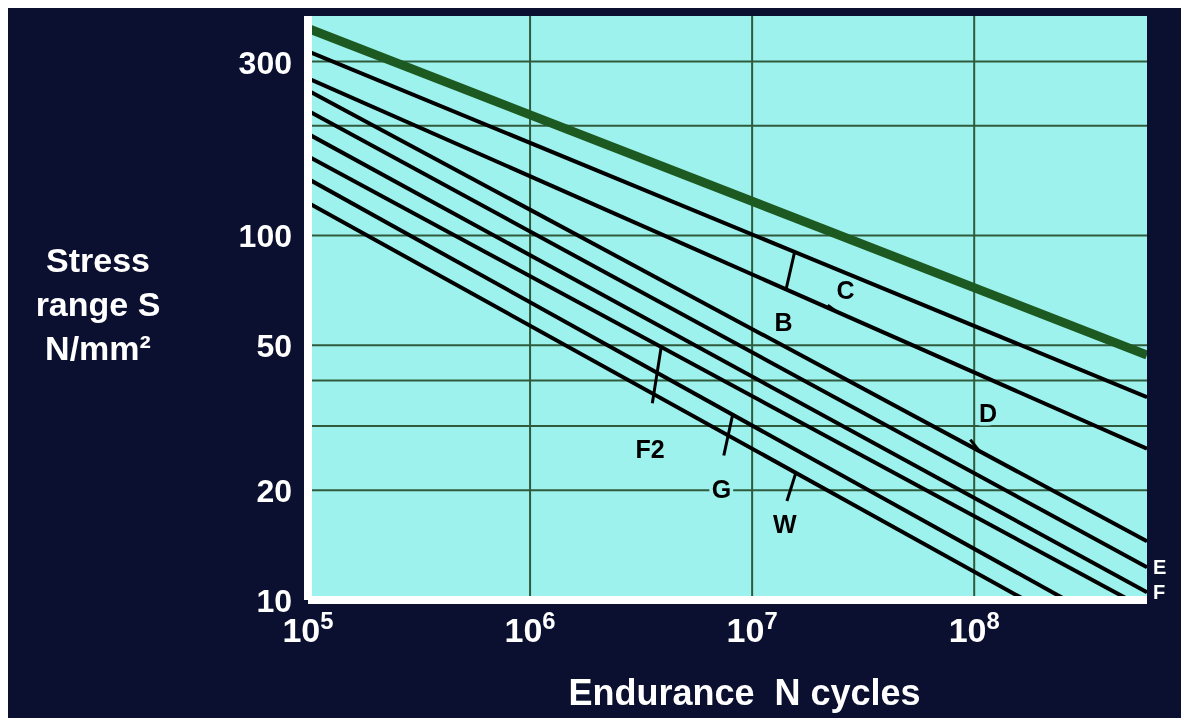 The height and width of the screenshot is (726, 1189). I want to click on x-tick-label: 10$^{8}$, so click(974, 627).